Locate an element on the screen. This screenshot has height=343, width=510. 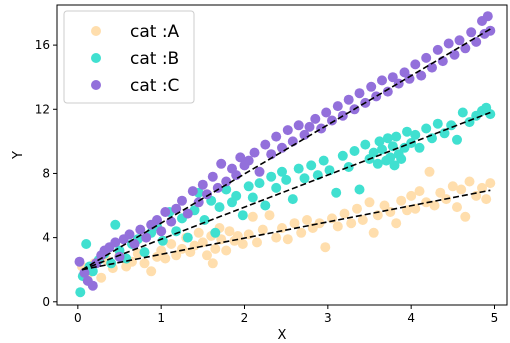
y-tick-label: 0 is located at coordinates (46, 302).